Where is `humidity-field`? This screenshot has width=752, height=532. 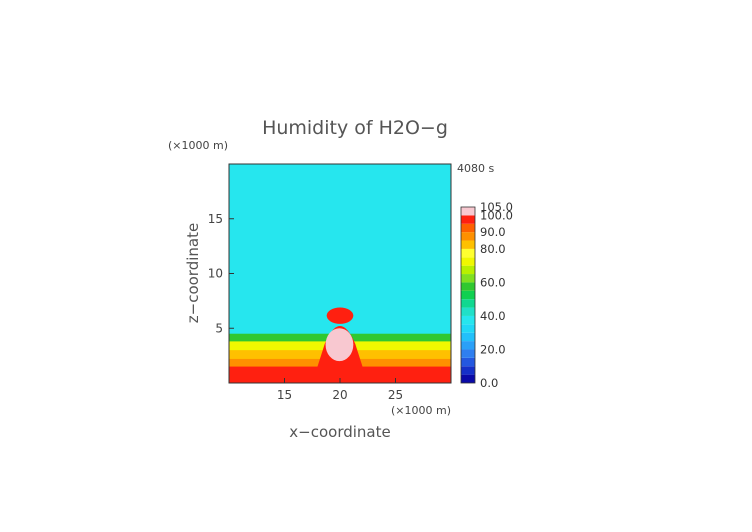
humidity-field is located at coordinates (340, 273).